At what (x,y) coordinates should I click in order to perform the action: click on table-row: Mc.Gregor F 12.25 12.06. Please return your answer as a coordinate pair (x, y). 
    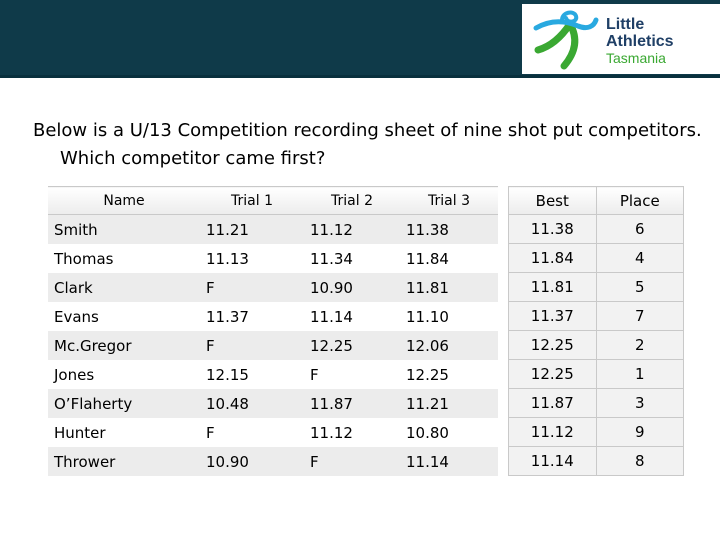
    Looking at the image, I should click on (273, 345).